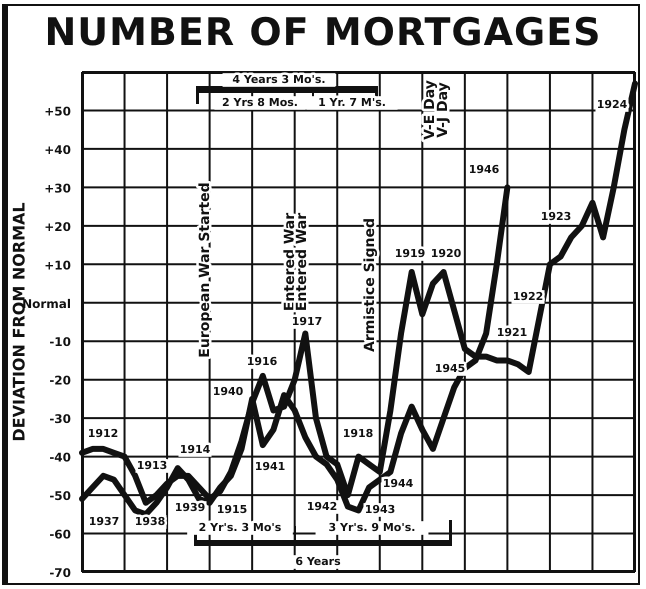 Image resolution: width=646 pixels, height=589 pixels. I want to click on annotation: V-E Day, so click(430, 110).